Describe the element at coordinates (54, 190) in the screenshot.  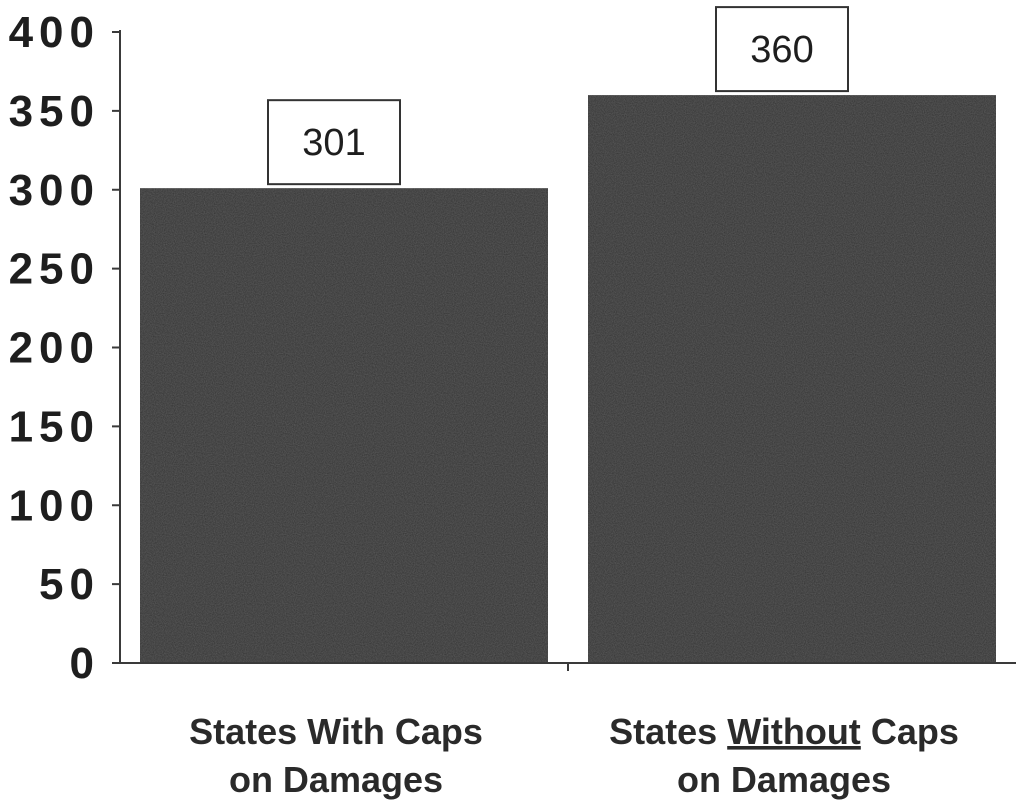
I see `y-tick-label: 300` at that location.